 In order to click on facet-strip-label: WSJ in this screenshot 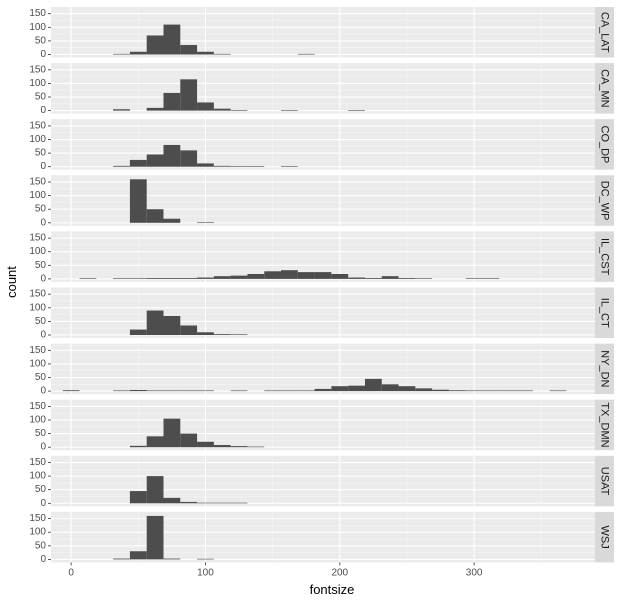, I will do `click(605, 537)`.